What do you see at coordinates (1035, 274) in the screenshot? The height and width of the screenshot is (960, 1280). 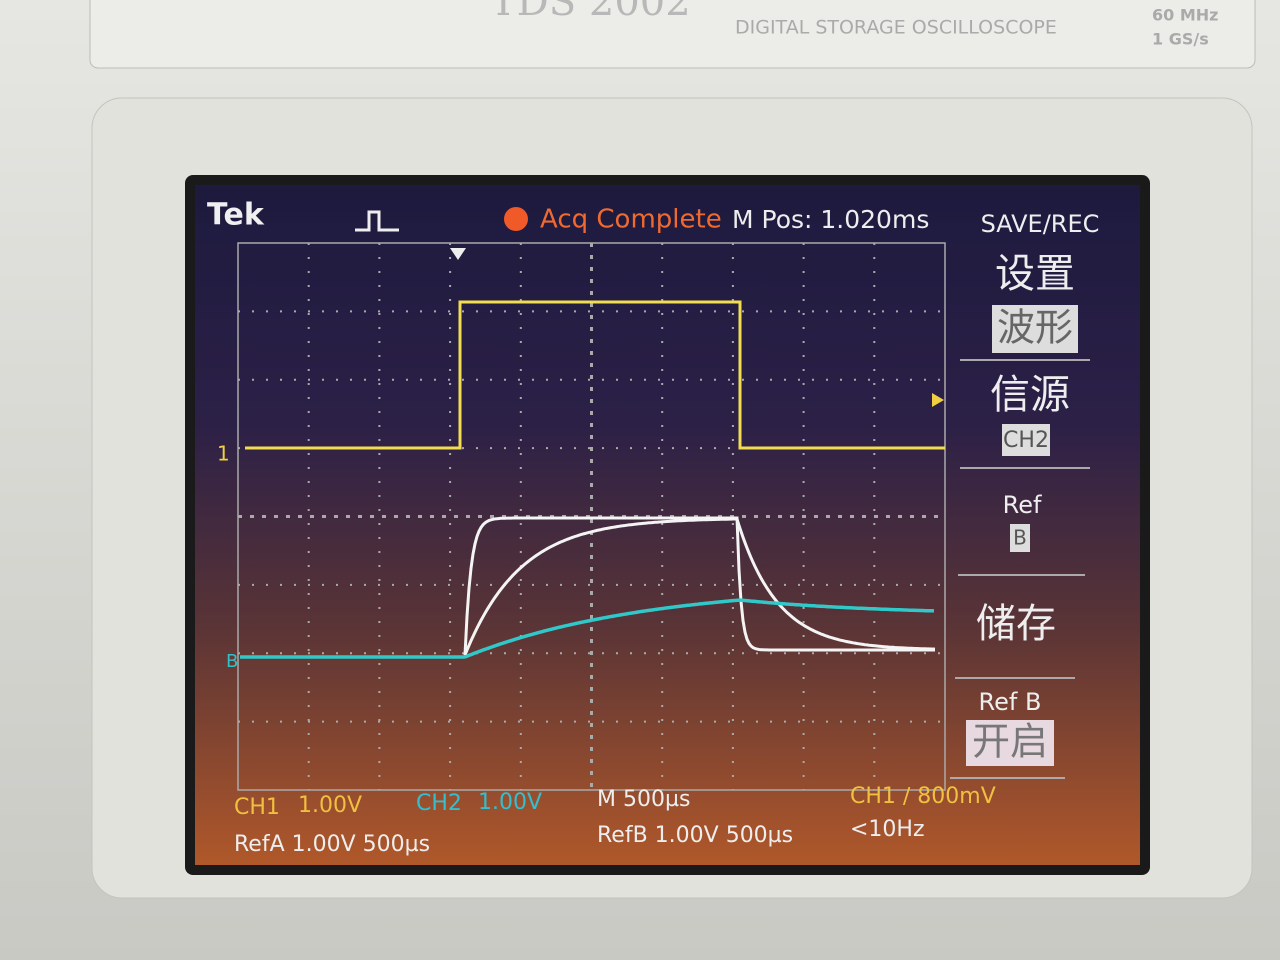 I see `menu-label: 设置` at bounding box center [1035, 274].